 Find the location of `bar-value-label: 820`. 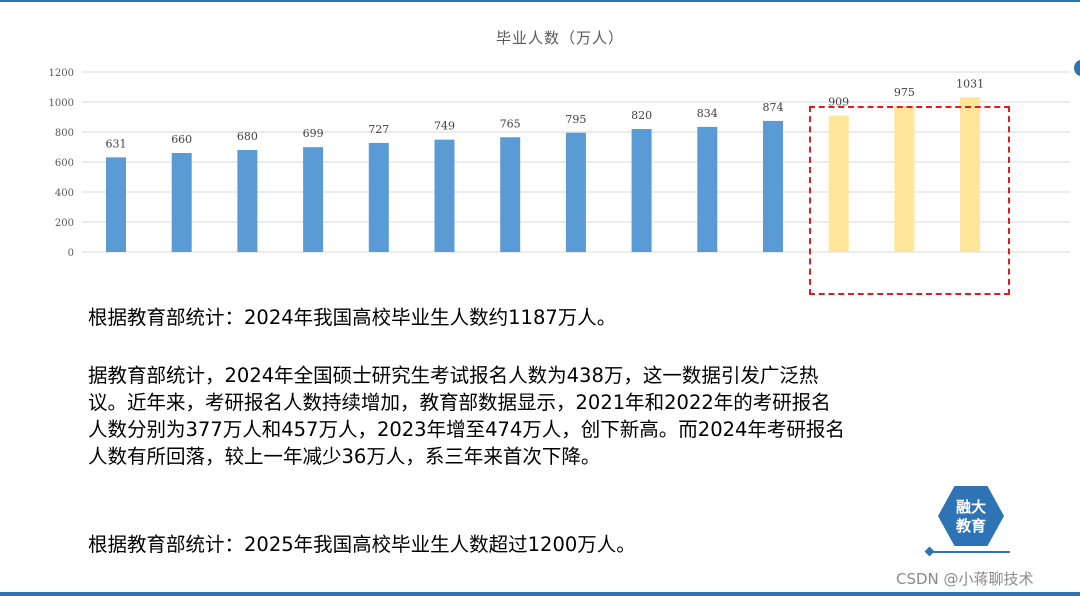

bar-value-label: 820 is located at coordinates (641, 115).